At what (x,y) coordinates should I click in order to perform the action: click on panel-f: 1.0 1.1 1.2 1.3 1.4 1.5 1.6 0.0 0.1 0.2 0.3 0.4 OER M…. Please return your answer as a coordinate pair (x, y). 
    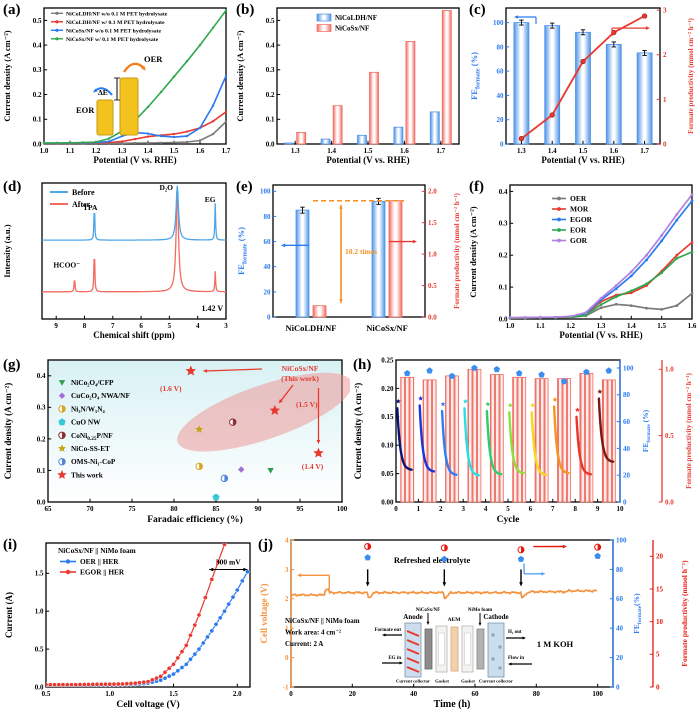
    Looking at the image, I should click on (583, 266).